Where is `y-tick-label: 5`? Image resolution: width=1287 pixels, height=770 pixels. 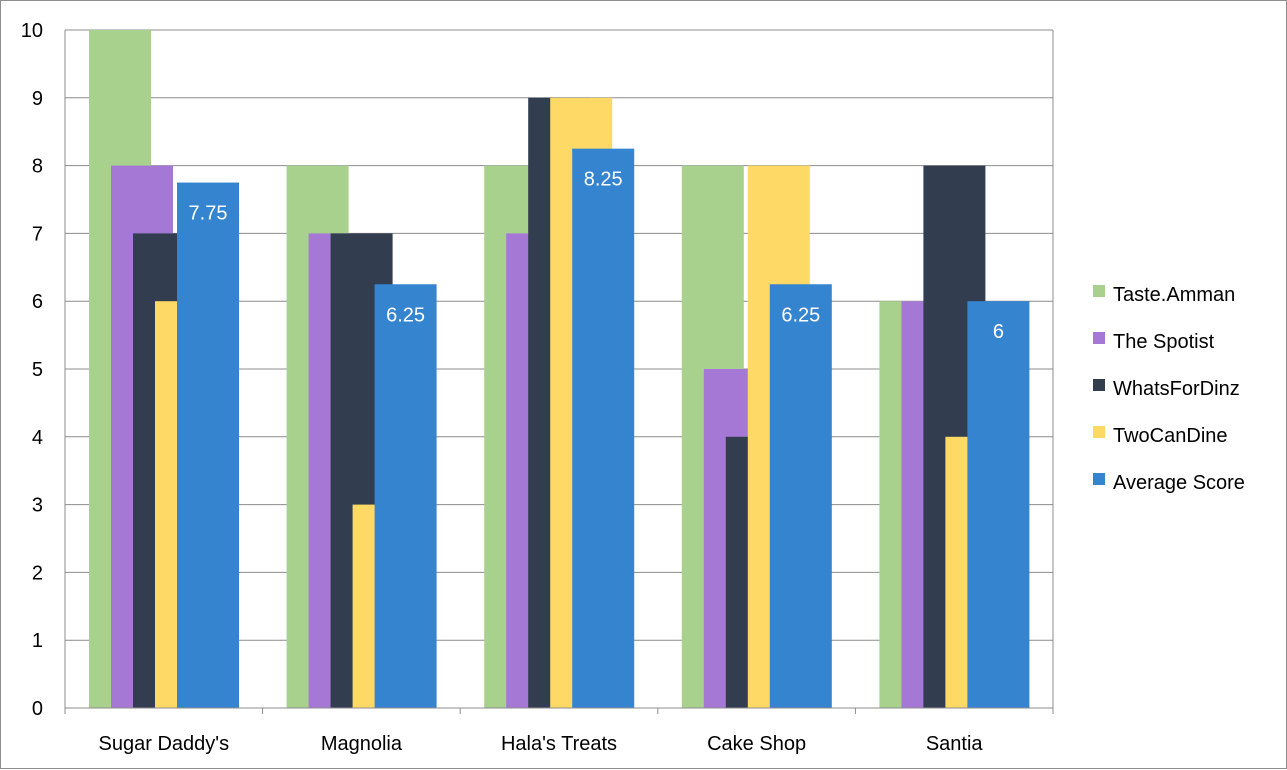 y-tick-label: 5 is located at coordinates (37, 370).